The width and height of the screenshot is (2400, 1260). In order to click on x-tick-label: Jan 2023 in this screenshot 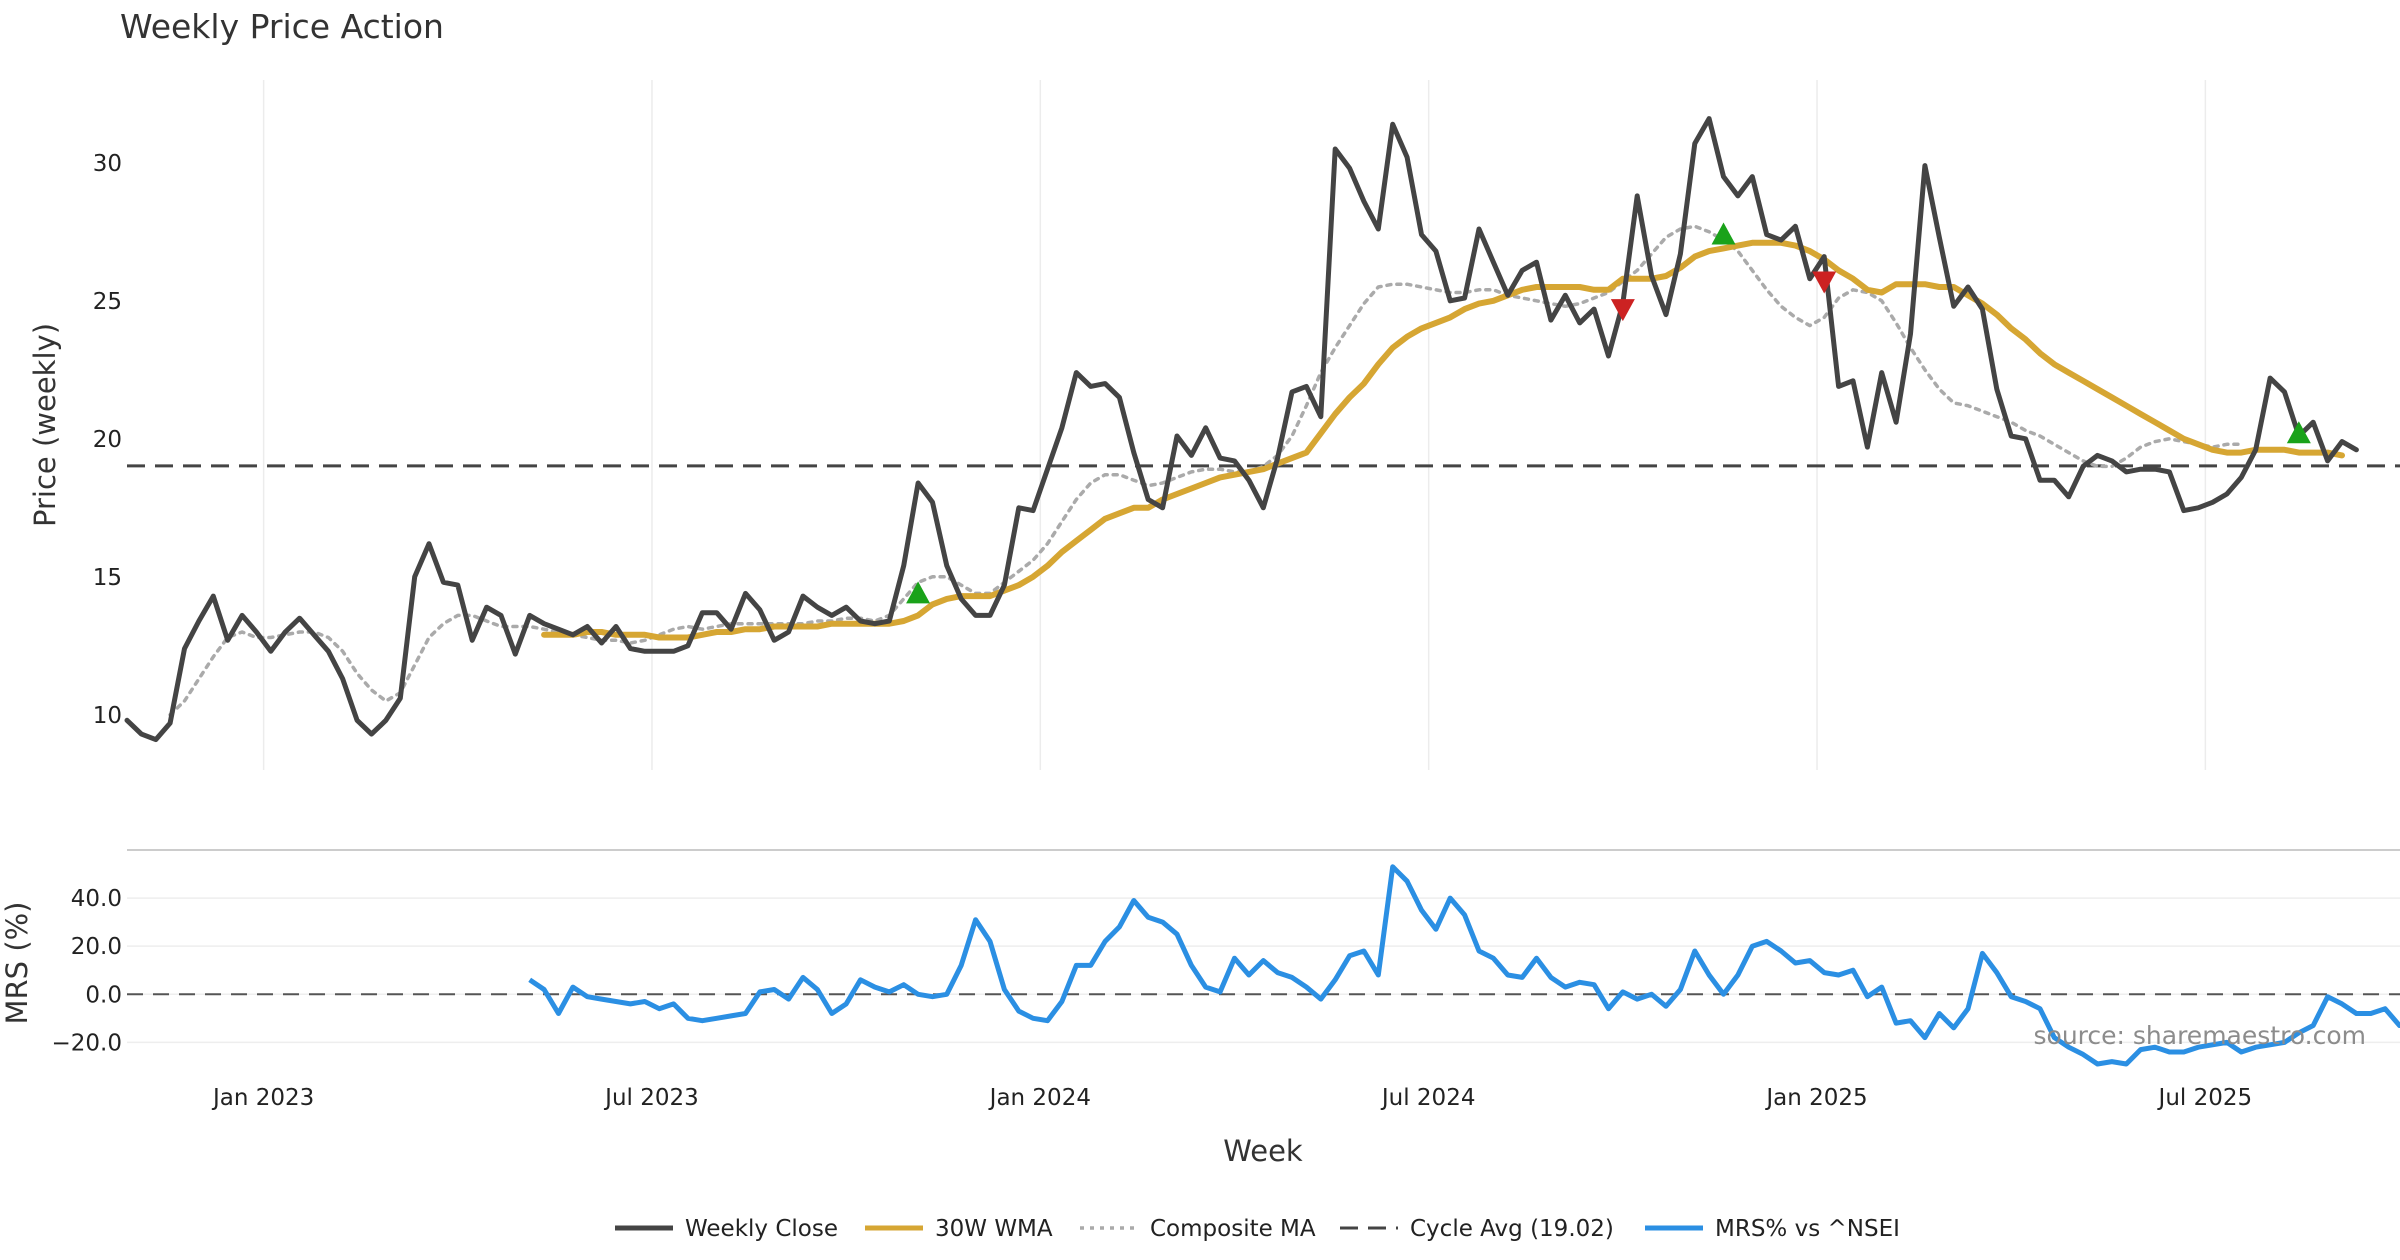, I will do `click(262, 1098)`.